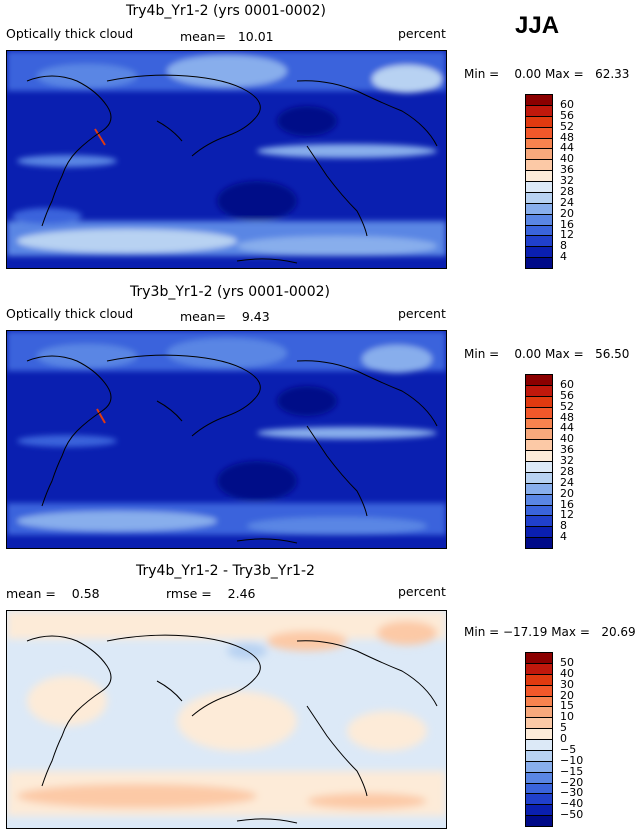 Image resolution: width=644 pixels, height=837 pixels. What do you see at coordinates (225, 316) in the screenshot?
I see `panel2-mean-label: mean= 9.43` at bounding box center [225, 316].